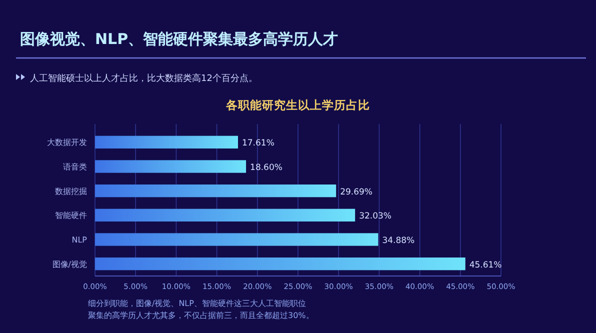  Describe the element at coordinates (297, 105) in the screenshot. I see `text: 各职能研究生以上学历占比` at that location.